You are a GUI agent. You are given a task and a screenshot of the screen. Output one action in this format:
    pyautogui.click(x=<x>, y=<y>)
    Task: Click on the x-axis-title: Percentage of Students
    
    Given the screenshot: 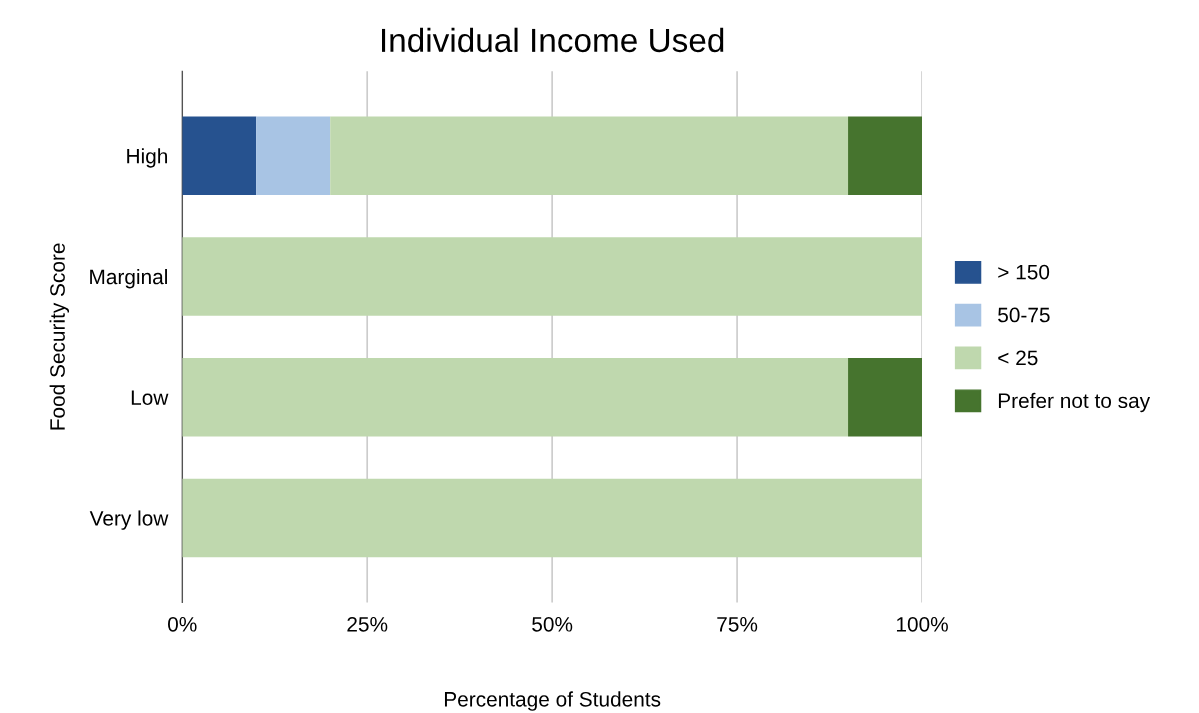 What is the action you would take?
    pyautogui.click(x=552, y=701)
    